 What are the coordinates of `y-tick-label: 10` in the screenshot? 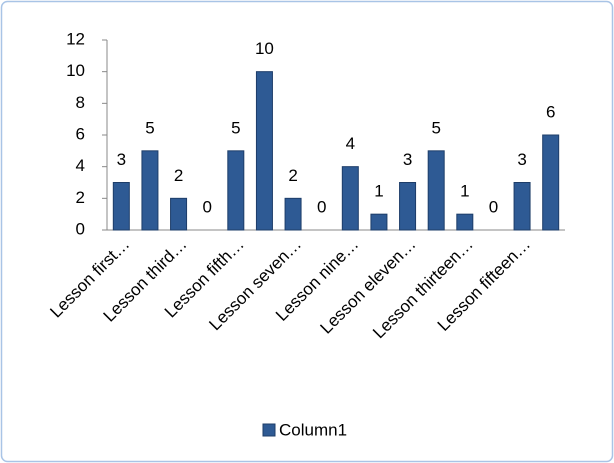 It's located at (75, 70).